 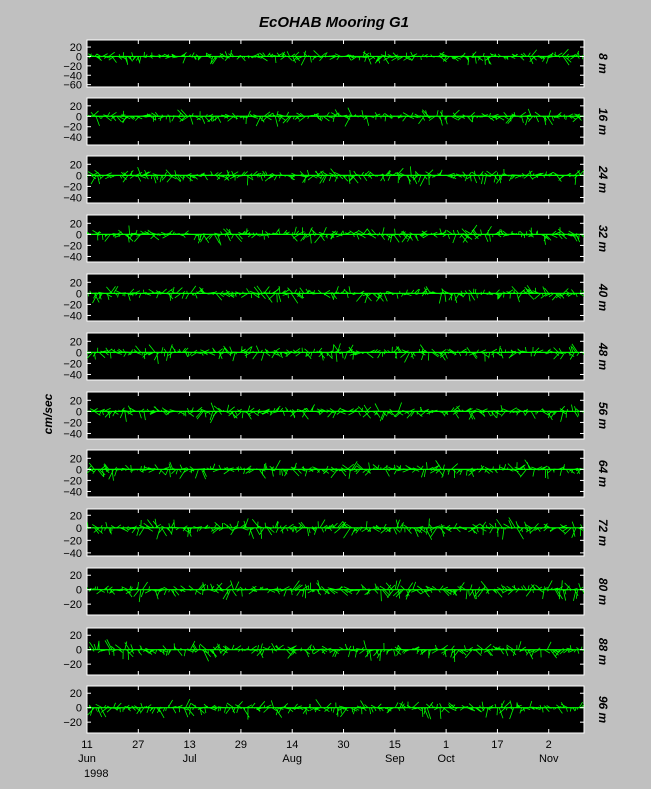 I want to click on panel-11: 20 0 −20 88 m, so click(x=336, y=651).